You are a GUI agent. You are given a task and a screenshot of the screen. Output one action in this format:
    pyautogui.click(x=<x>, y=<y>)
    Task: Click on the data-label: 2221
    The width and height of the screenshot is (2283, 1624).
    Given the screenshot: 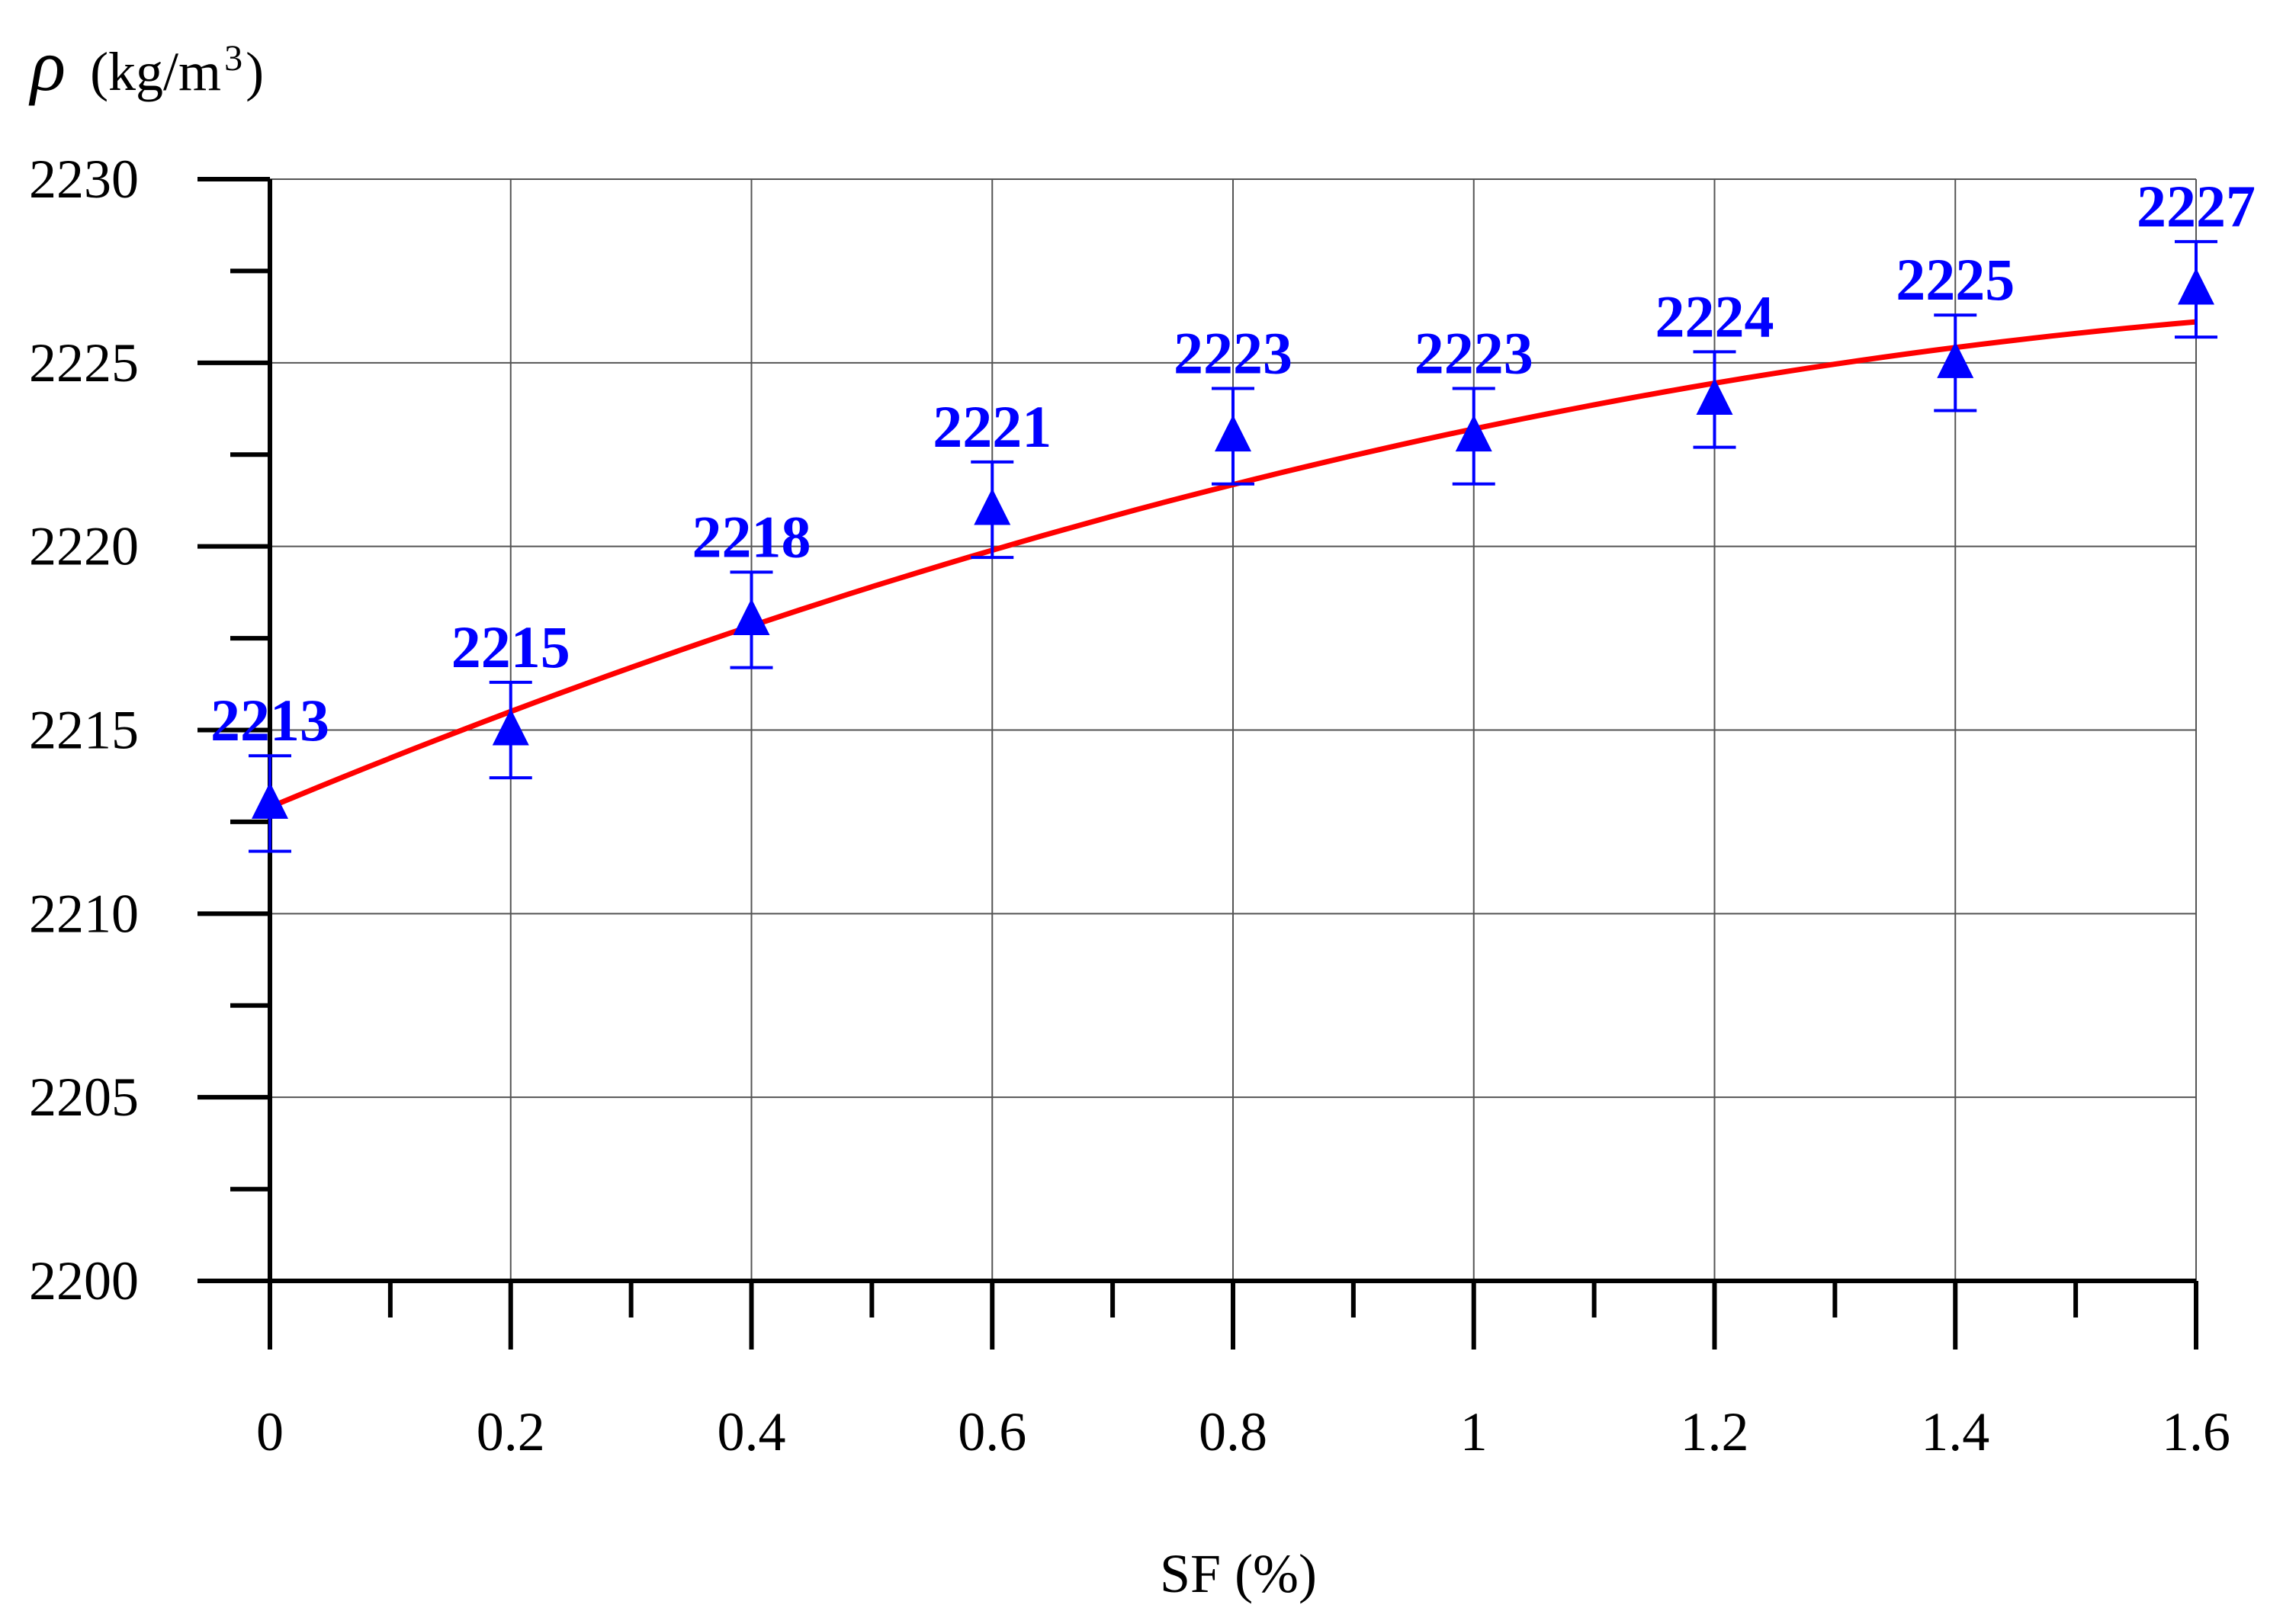 What is the action you would take?
    pyautogui.click(x=993, y=426)
    